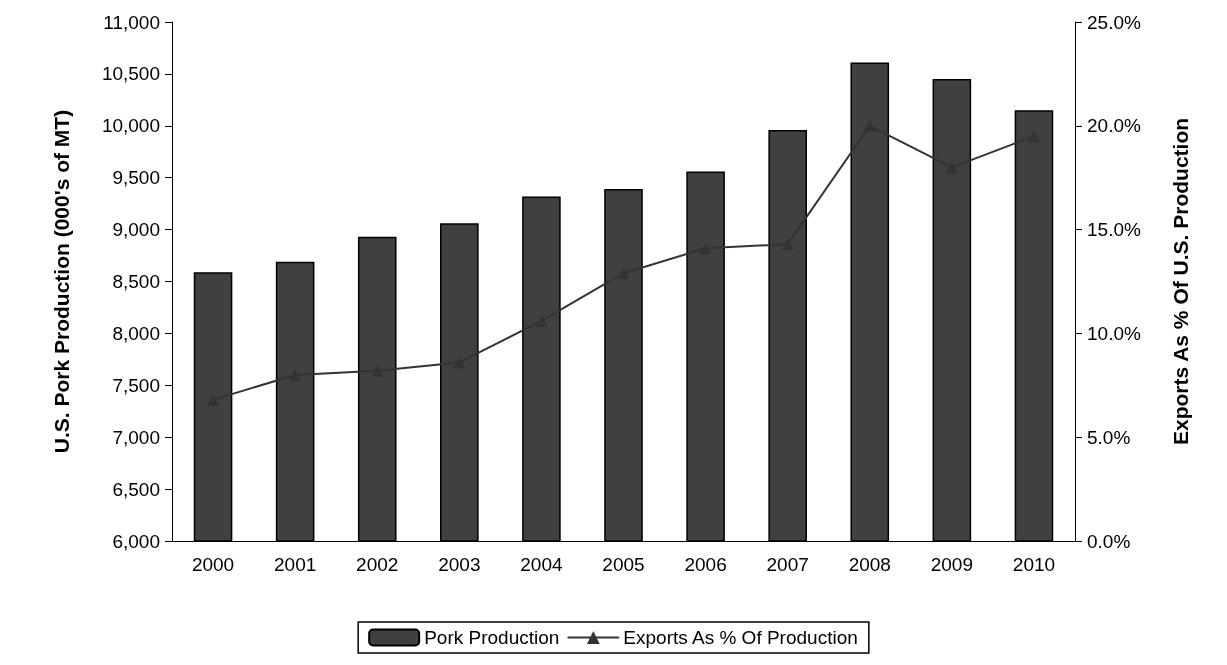 This screenshot has height=665, width=1227. Describe the element at coordinates (136, 178) in the screenshot. I see `y-tick-label: 9,500` at that location.